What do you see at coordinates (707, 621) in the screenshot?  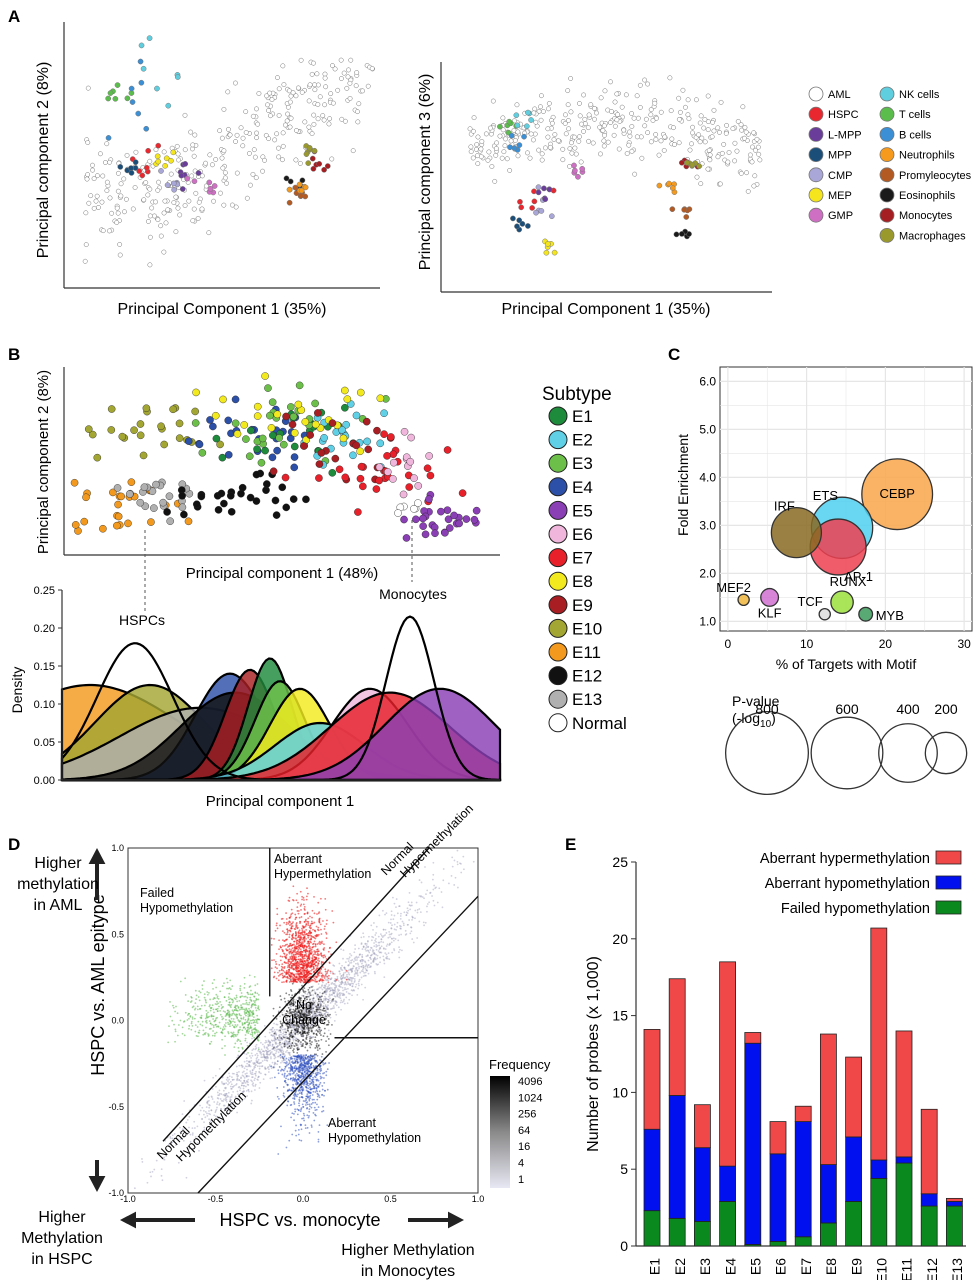 I see `bubble-y-tick-label: 1.0` at bounding box center [707, 621].